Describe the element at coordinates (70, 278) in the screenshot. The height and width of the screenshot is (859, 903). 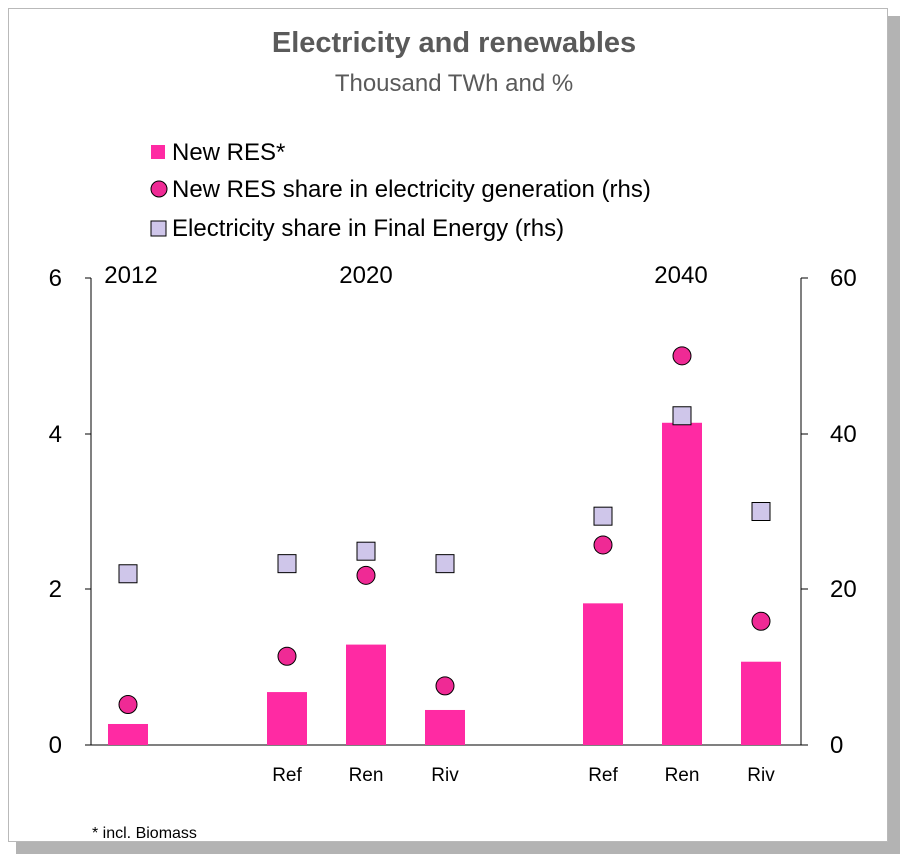
I see `left-tick-6: 6` at that location.